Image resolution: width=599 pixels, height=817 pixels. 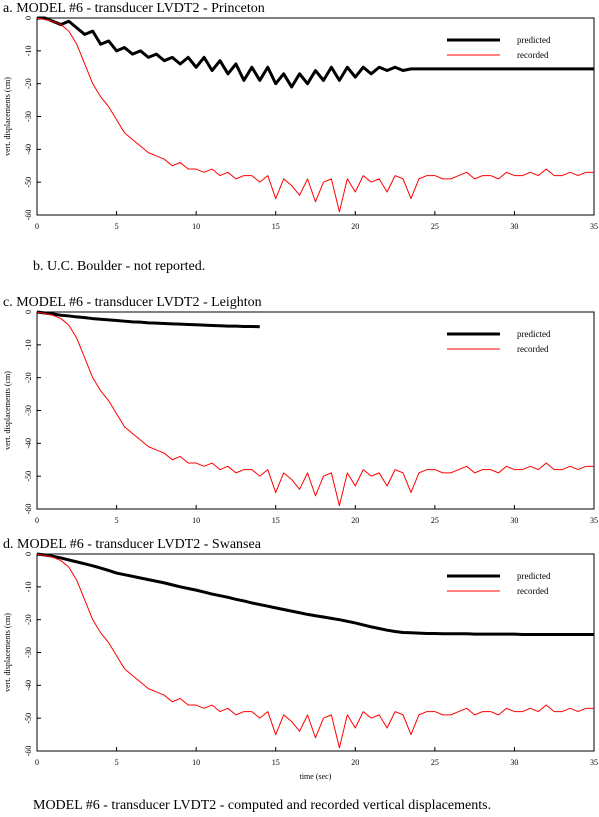 What do you see at coordinates (316, 776) in the screenshot?
I see `x-axis-label: time (sec)` at bounding box center [316, 776].